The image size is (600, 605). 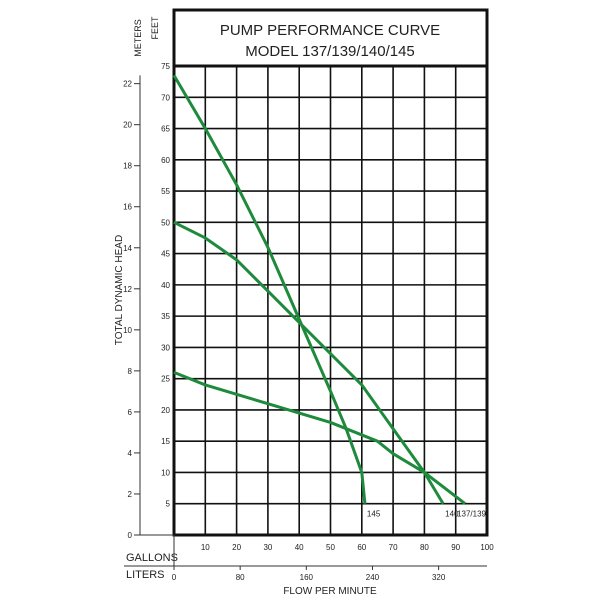 What do you see at coordinates (127, 207) in the screenshot?
I see `y-tick-meters: 16` at bounding box center [127, 207].